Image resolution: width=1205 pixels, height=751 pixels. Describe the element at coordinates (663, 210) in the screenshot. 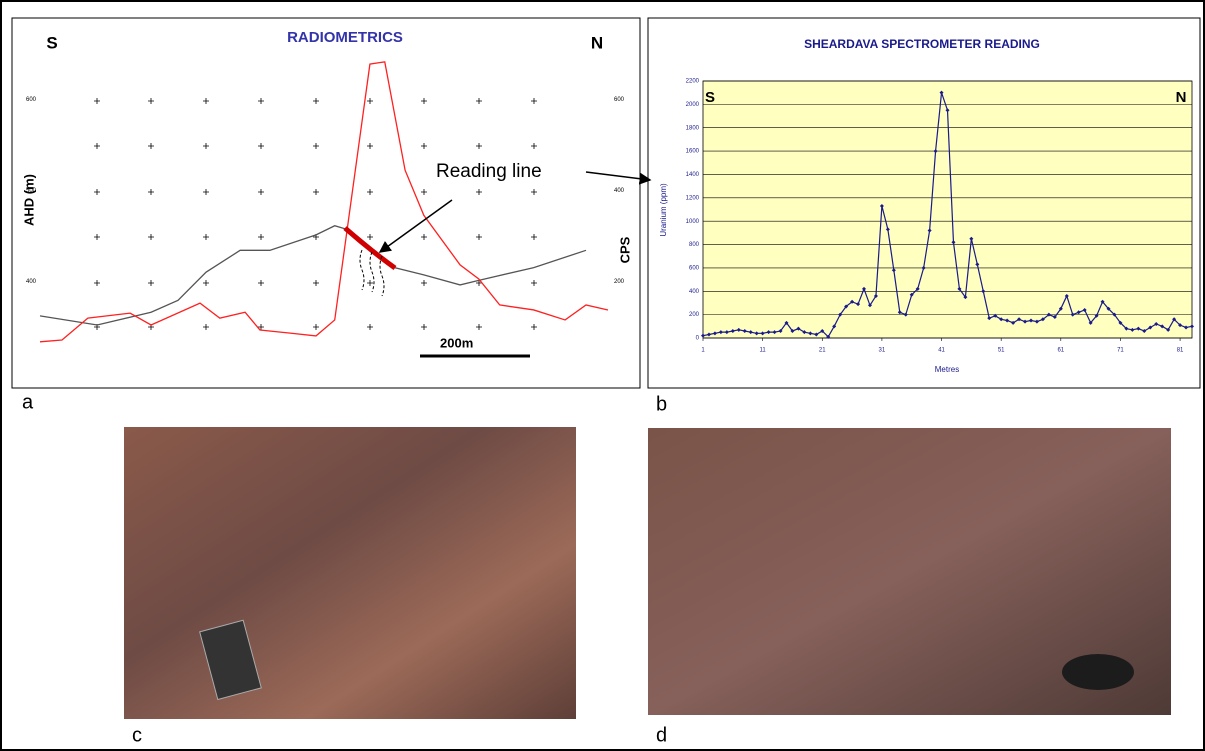

I see `y-axis-label: Uranium (ppm)` at that location.